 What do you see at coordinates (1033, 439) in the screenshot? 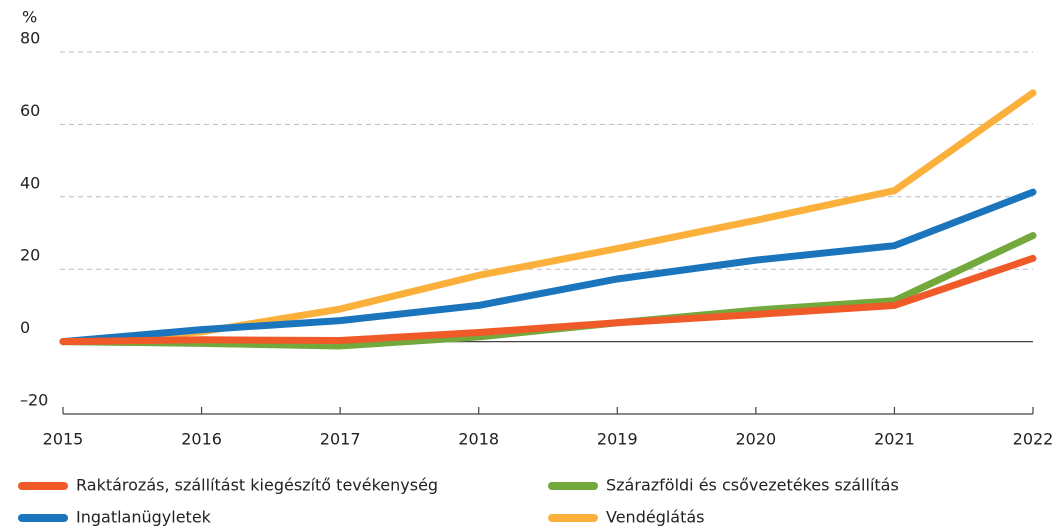
I see `x-tick-label: 2022` at bounding box center [1033, 439].